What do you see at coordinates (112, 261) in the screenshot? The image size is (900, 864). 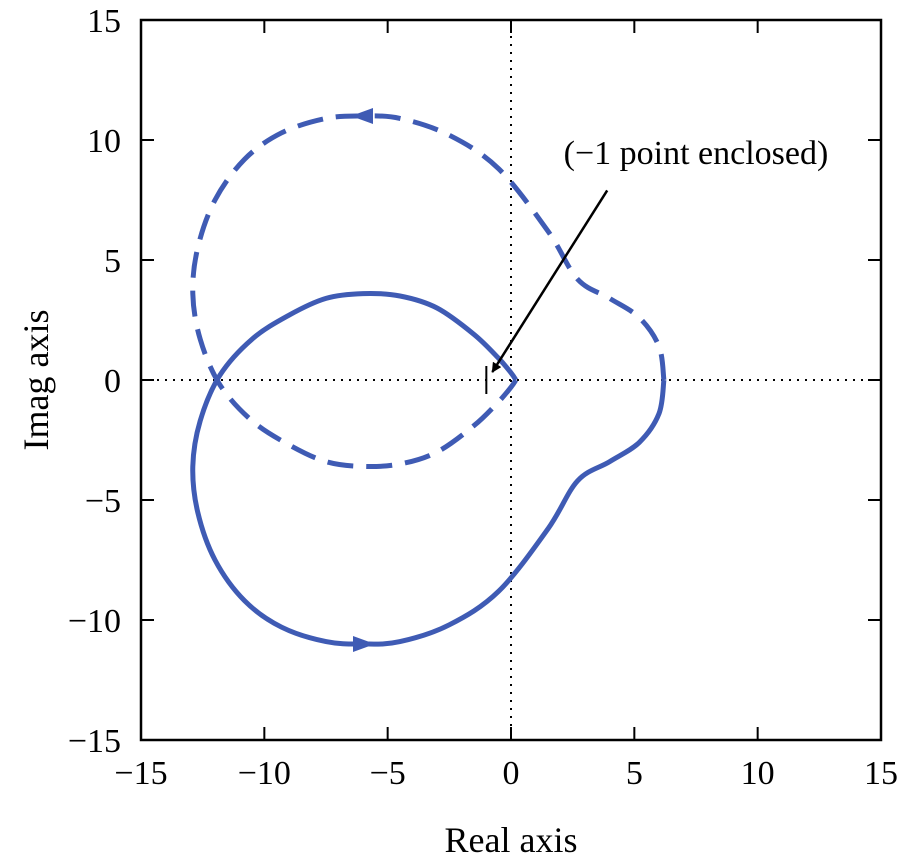 I see `y-tick-label: 5` at bounding box center [112, 261].